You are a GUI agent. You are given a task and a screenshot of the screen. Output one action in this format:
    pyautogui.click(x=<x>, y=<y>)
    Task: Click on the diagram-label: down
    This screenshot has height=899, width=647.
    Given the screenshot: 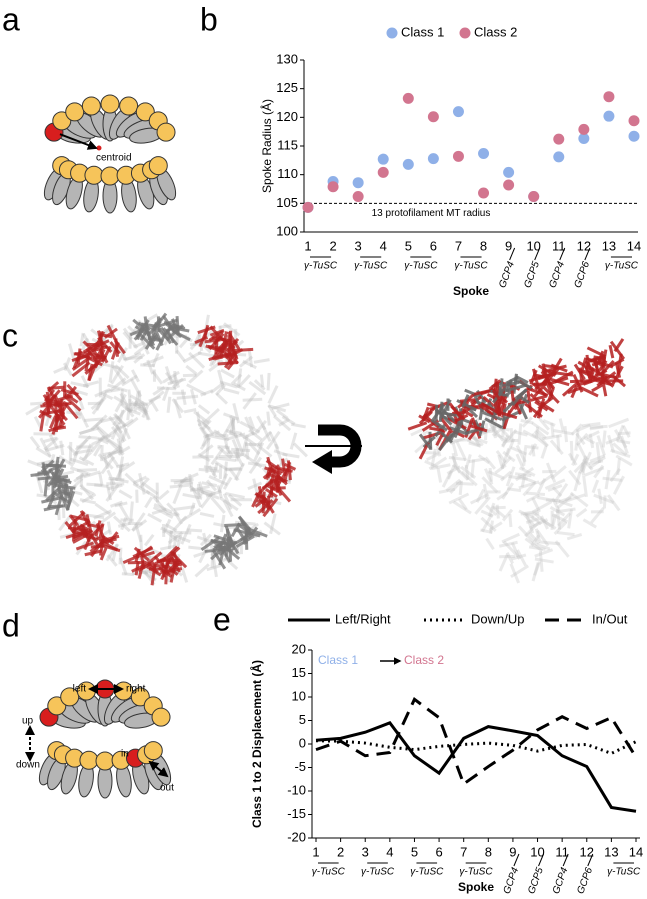 What is the action you would take?
    pyautogui.click(x=28, y=765)
    